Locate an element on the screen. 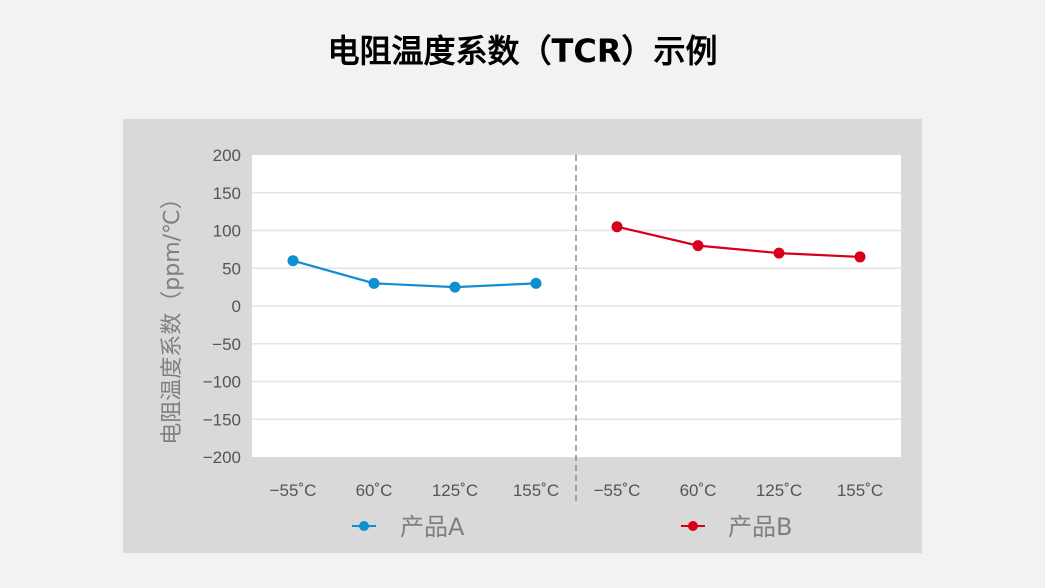  y-tick-label: −50 is located at coordinates (226, 344).